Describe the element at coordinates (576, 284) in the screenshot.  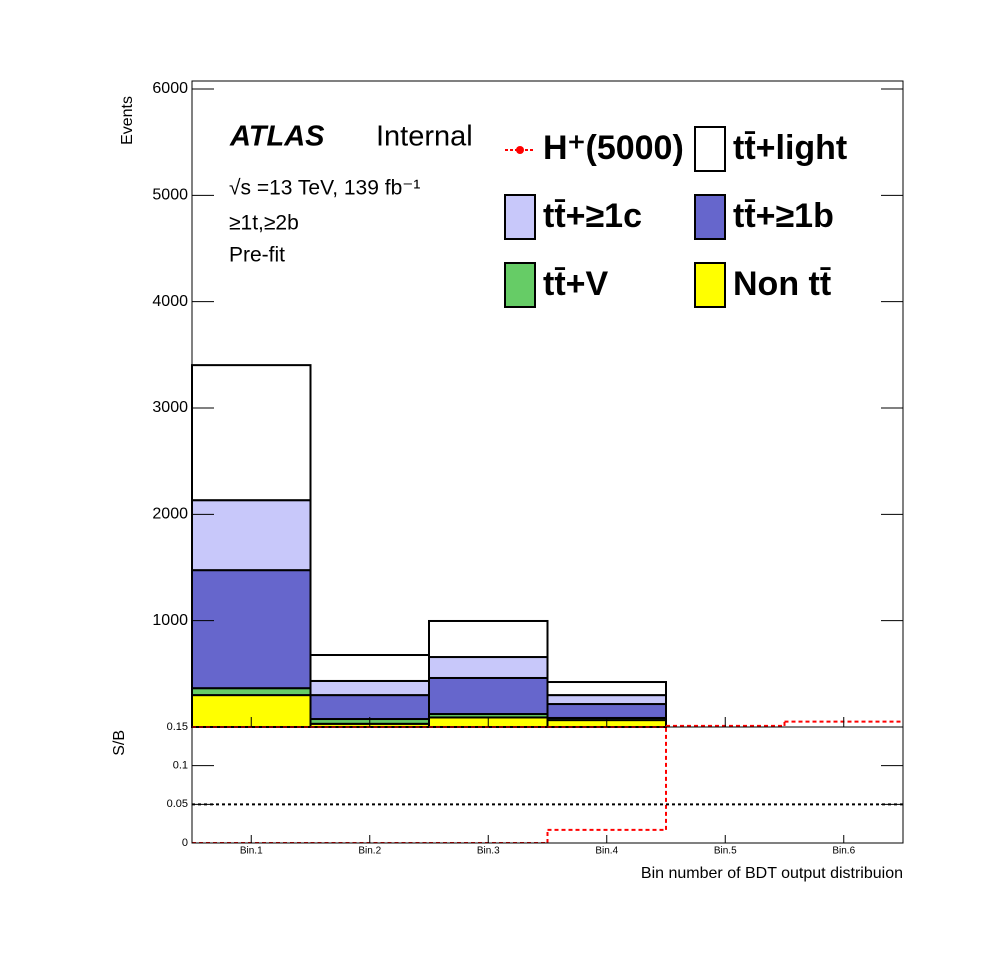
I see `legend-label: tt̄+V` at that location.